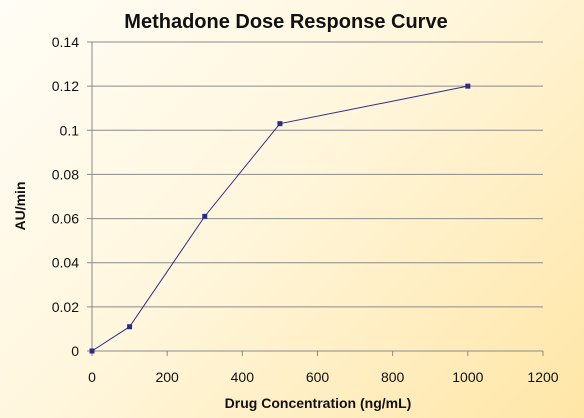  What do you see at coordinates (467, 377) in the screenshot?
I see `x-tick-label: 1000` at bounding box center [467, 377].